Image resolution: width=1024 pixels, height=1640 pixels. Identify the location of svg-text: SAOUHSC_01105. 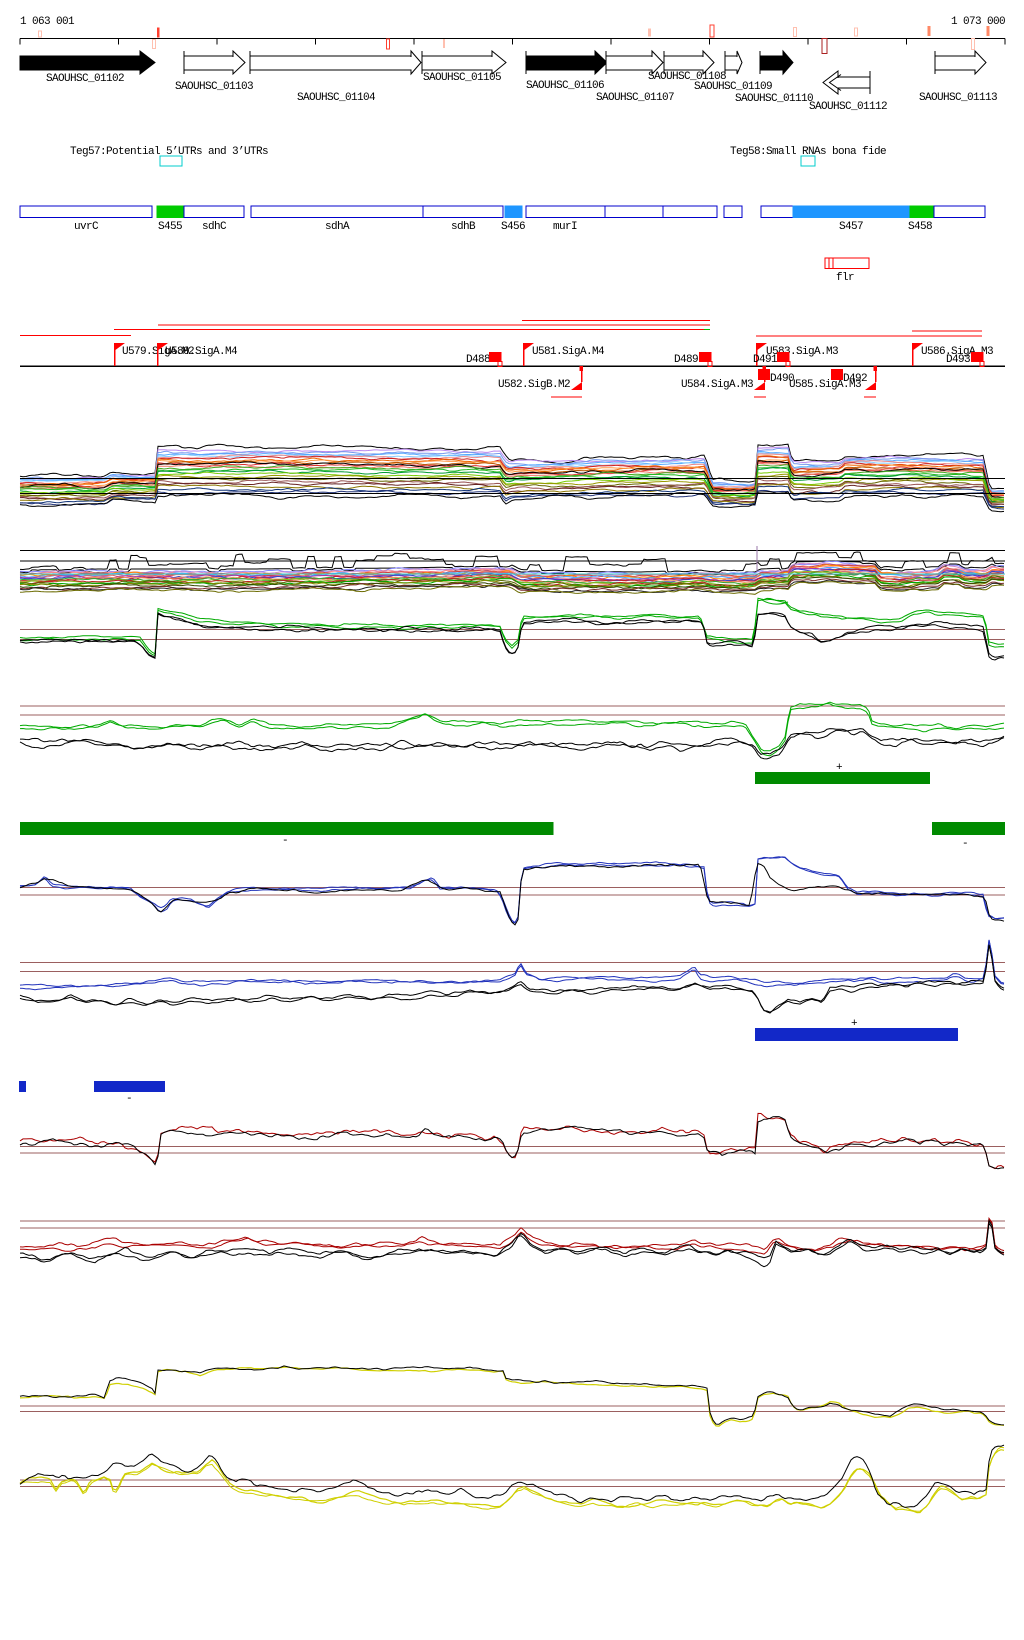
(462, 78).